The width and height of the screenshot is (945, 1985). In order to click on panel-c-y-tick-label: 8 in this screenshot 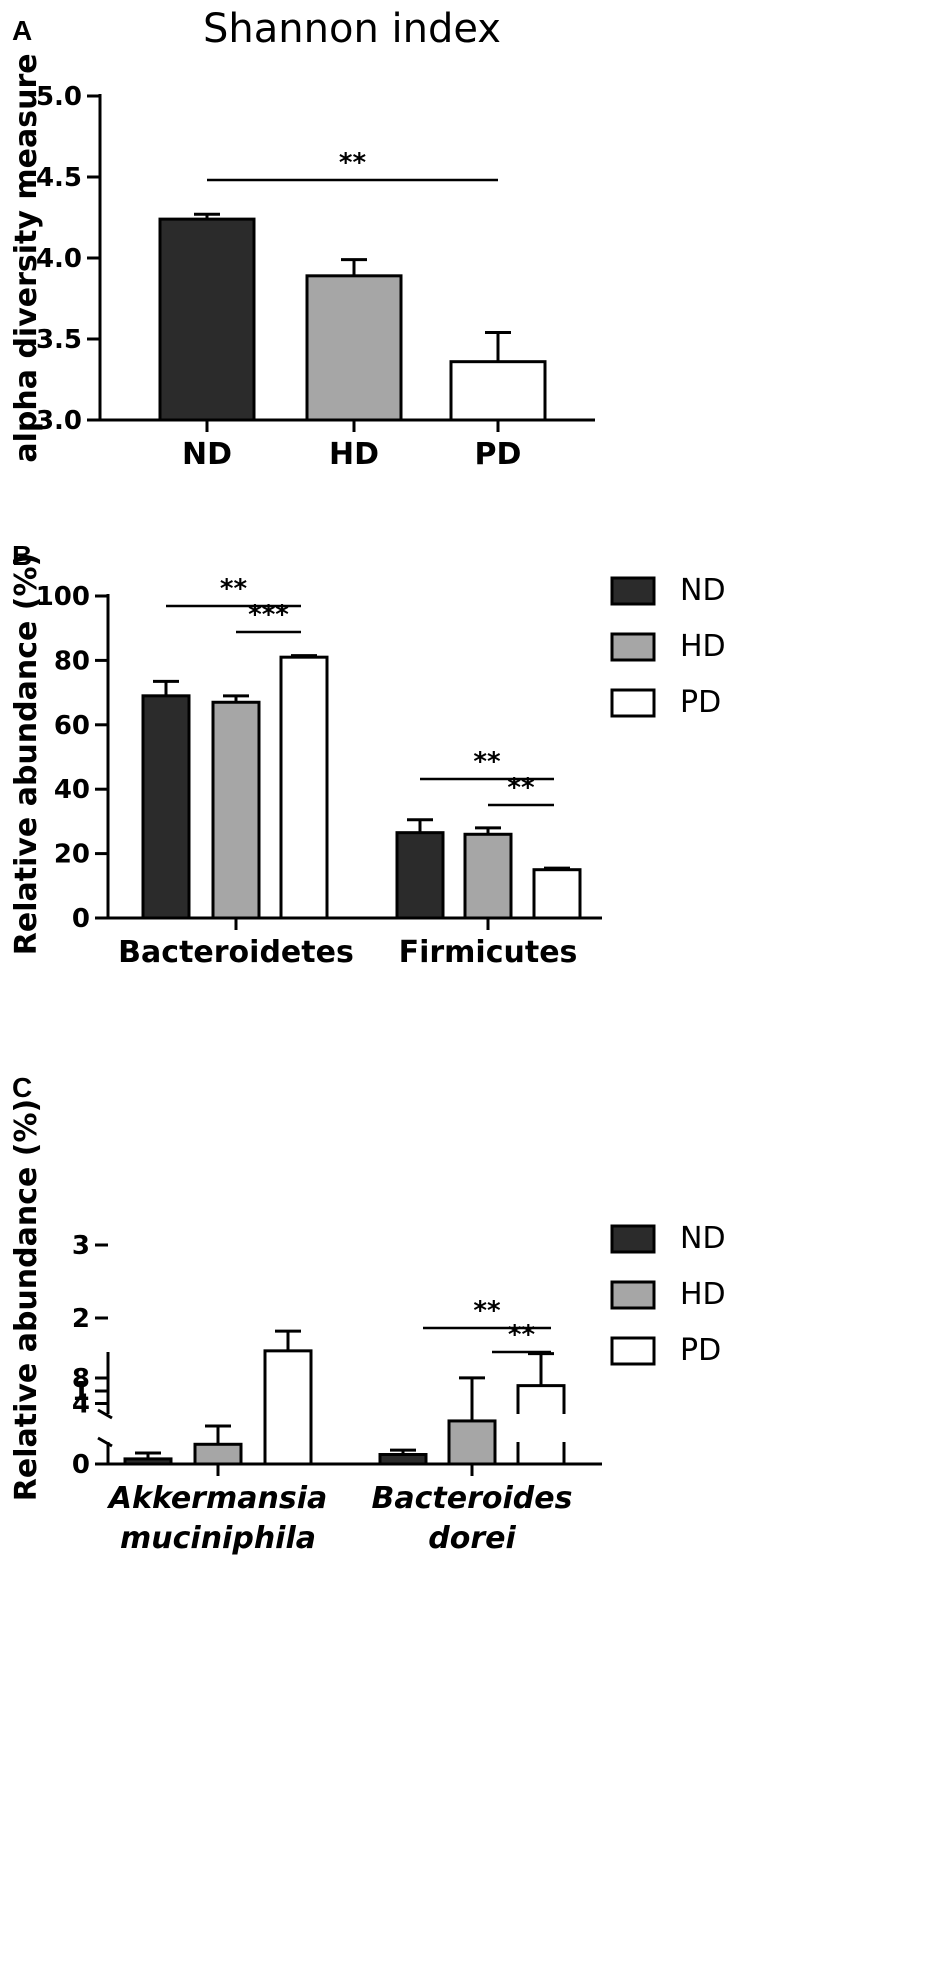, I will do `click(81, 1379)`.